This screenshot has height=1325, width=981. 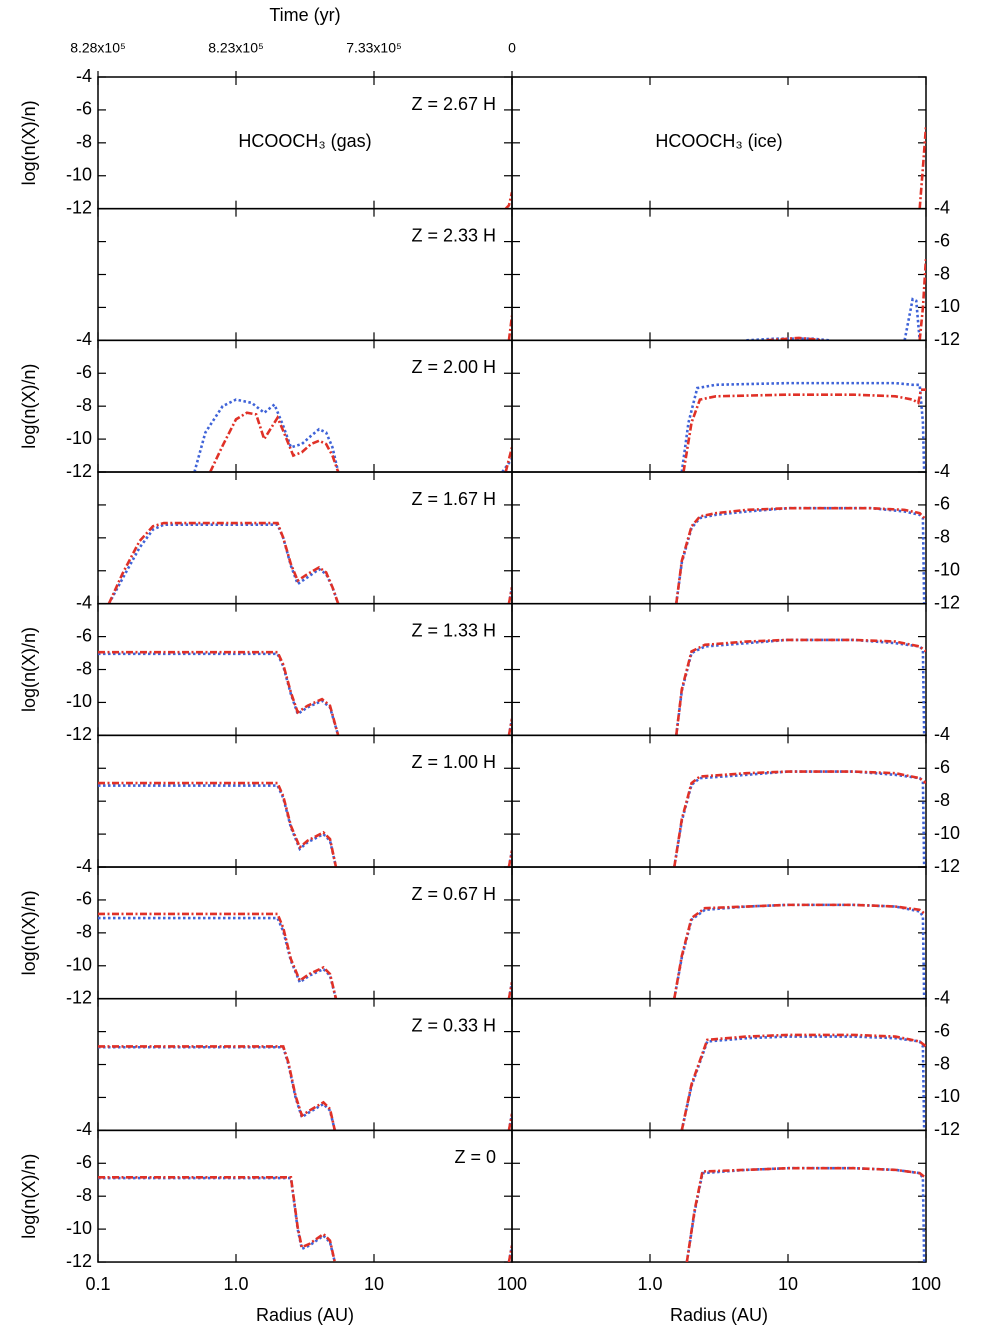 I want to click on panel-annotation: Z = 1.67 H, so click(x=453, y=499).